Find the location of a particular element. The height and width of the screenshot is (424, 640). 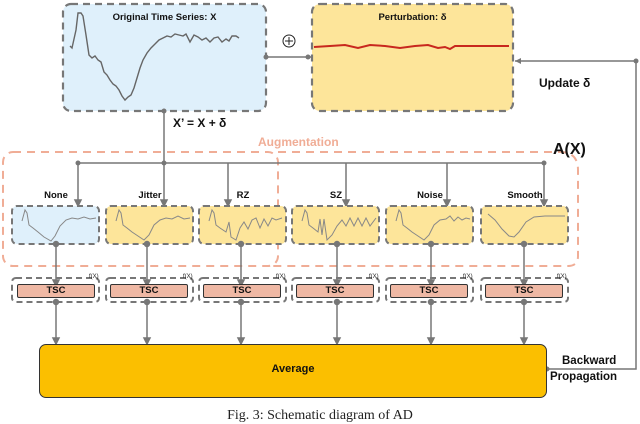

tsc-block-1: TSC is located at coordinates (56, 291).